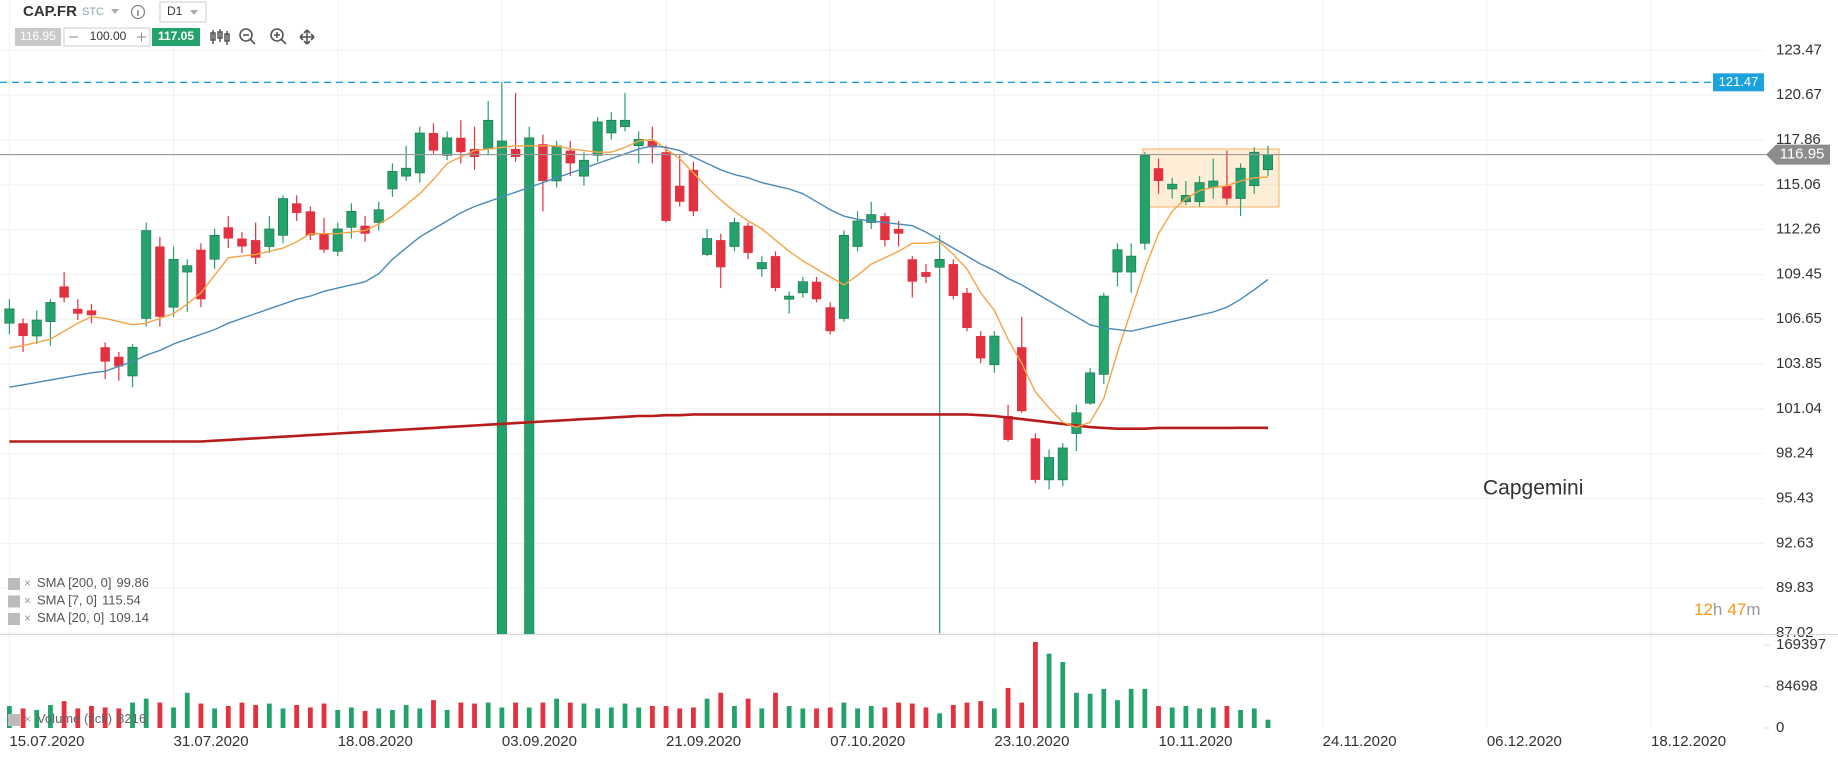 The width and height of the screenshot is (1838, 759). I want to click on price-tag, so click(1798, 154).